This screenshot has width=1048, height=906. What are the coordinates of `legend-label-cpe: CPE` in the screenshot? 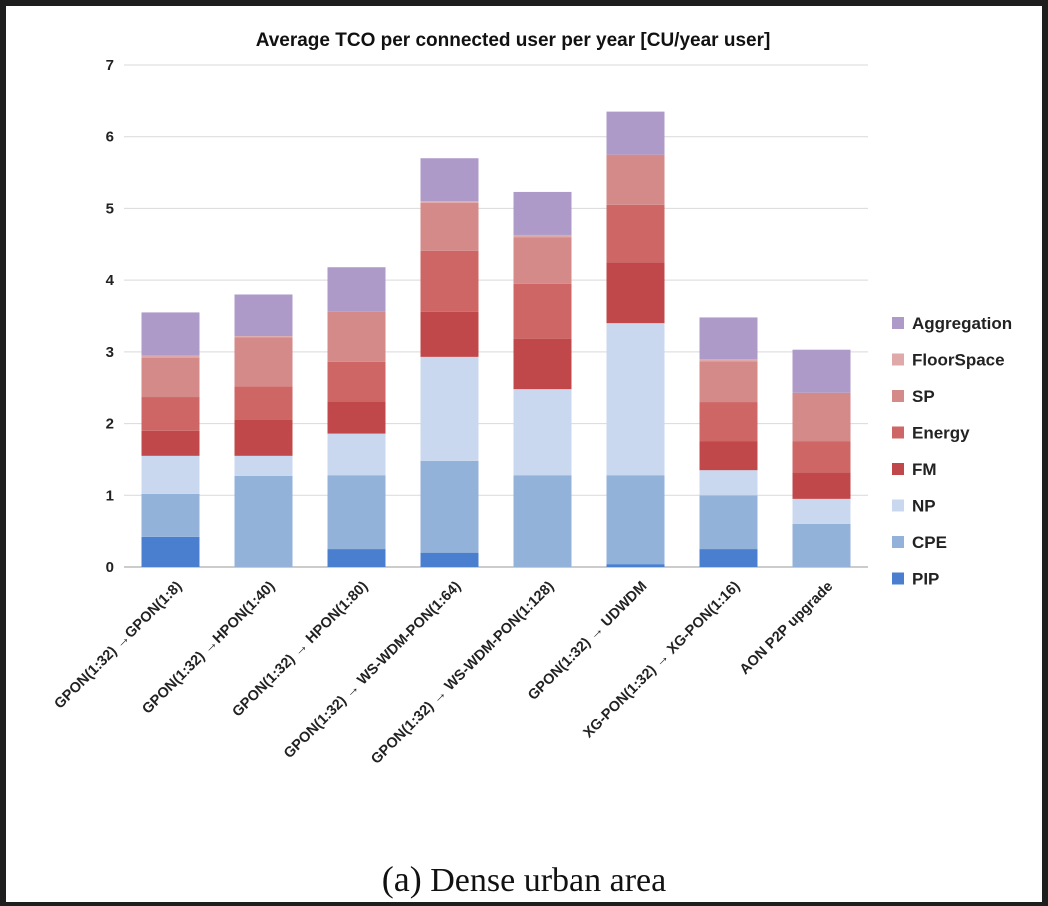 It's located at (929, 542).